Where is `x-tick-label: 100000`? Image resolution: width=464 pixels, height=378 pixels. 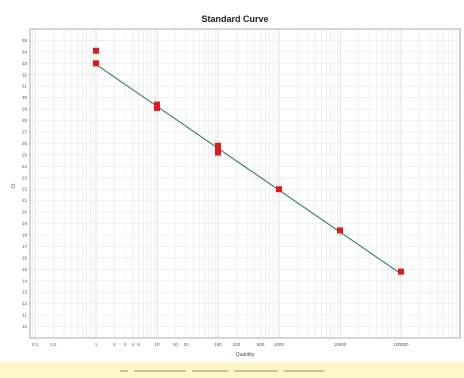
x-tick-label: 100000 is located at coordinates (401, 344).